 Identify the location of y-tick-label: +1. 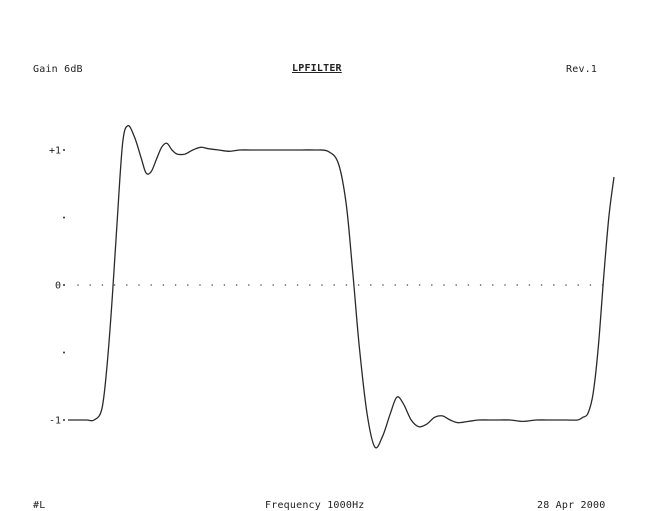
(55, 151).